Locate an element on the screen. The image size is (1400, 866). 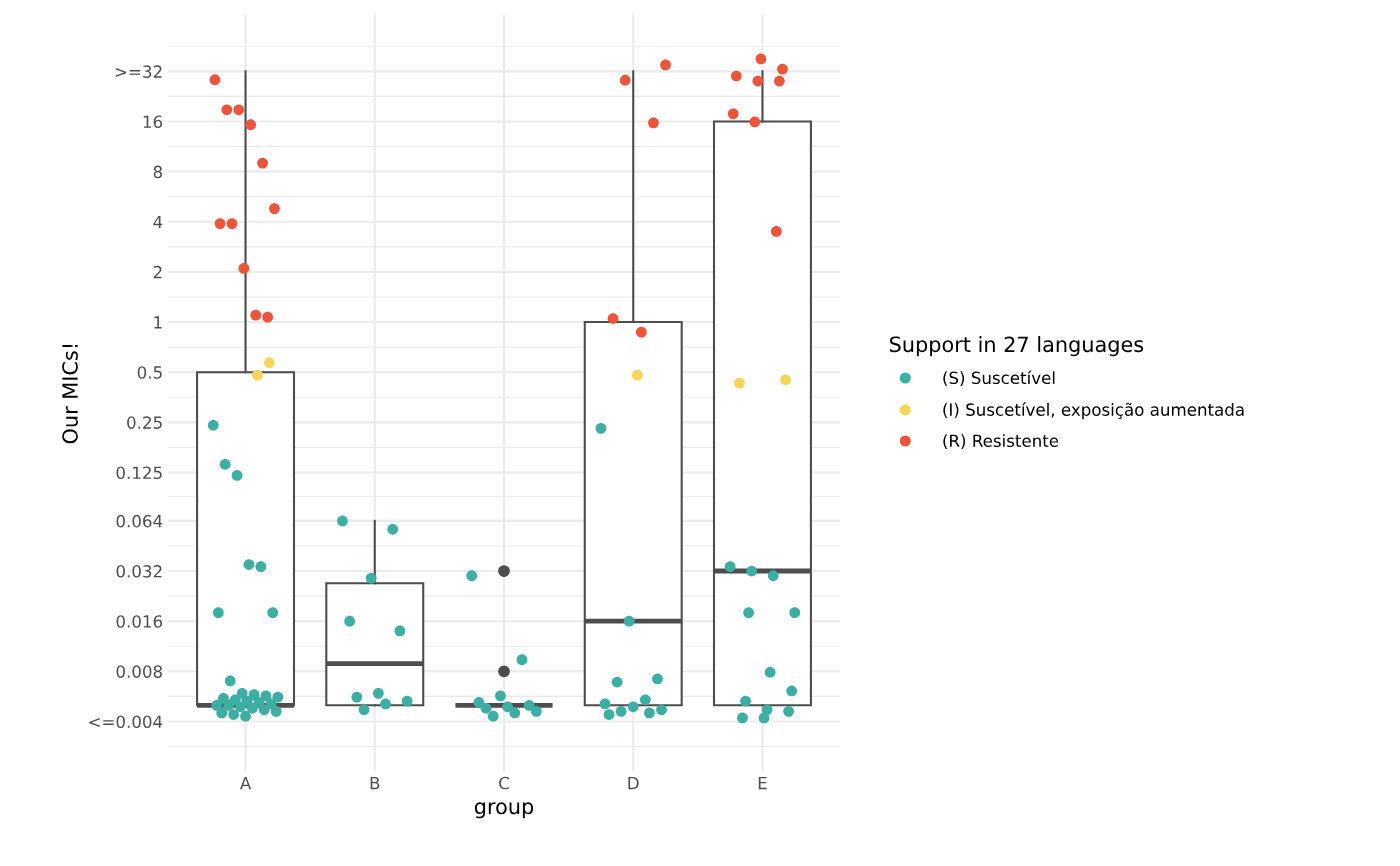
y-tick-label: 0.125 is located at coordinates (139, 473).